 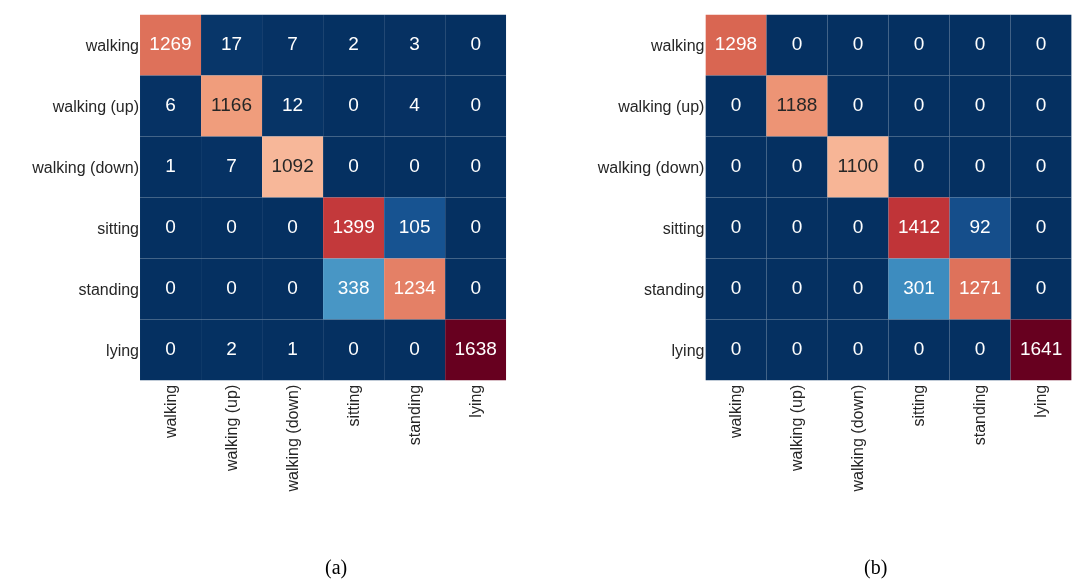 I want to click on data-label: 12, so click(x=293, y=104).